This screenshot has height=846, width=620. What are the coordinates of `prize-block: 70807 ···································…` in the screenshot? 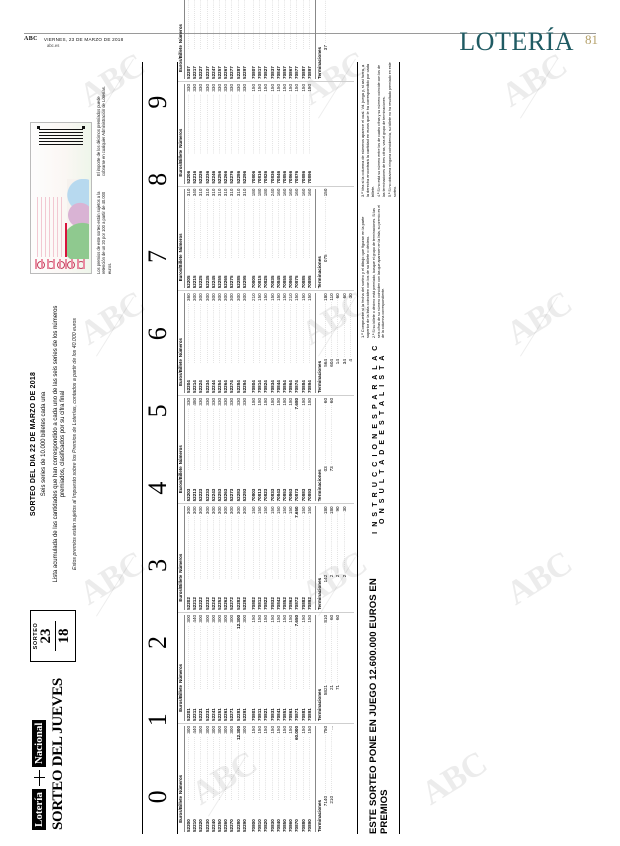 It's located at (282, 39).